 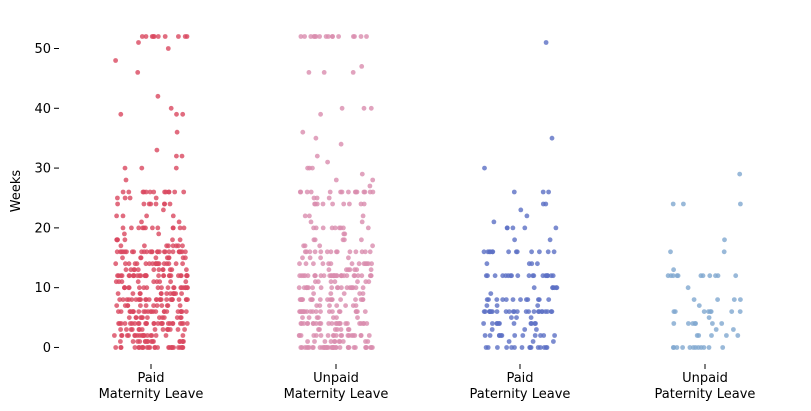 I want to click on x-tick-label: Paternity Leave, so click(x=520, y=394).